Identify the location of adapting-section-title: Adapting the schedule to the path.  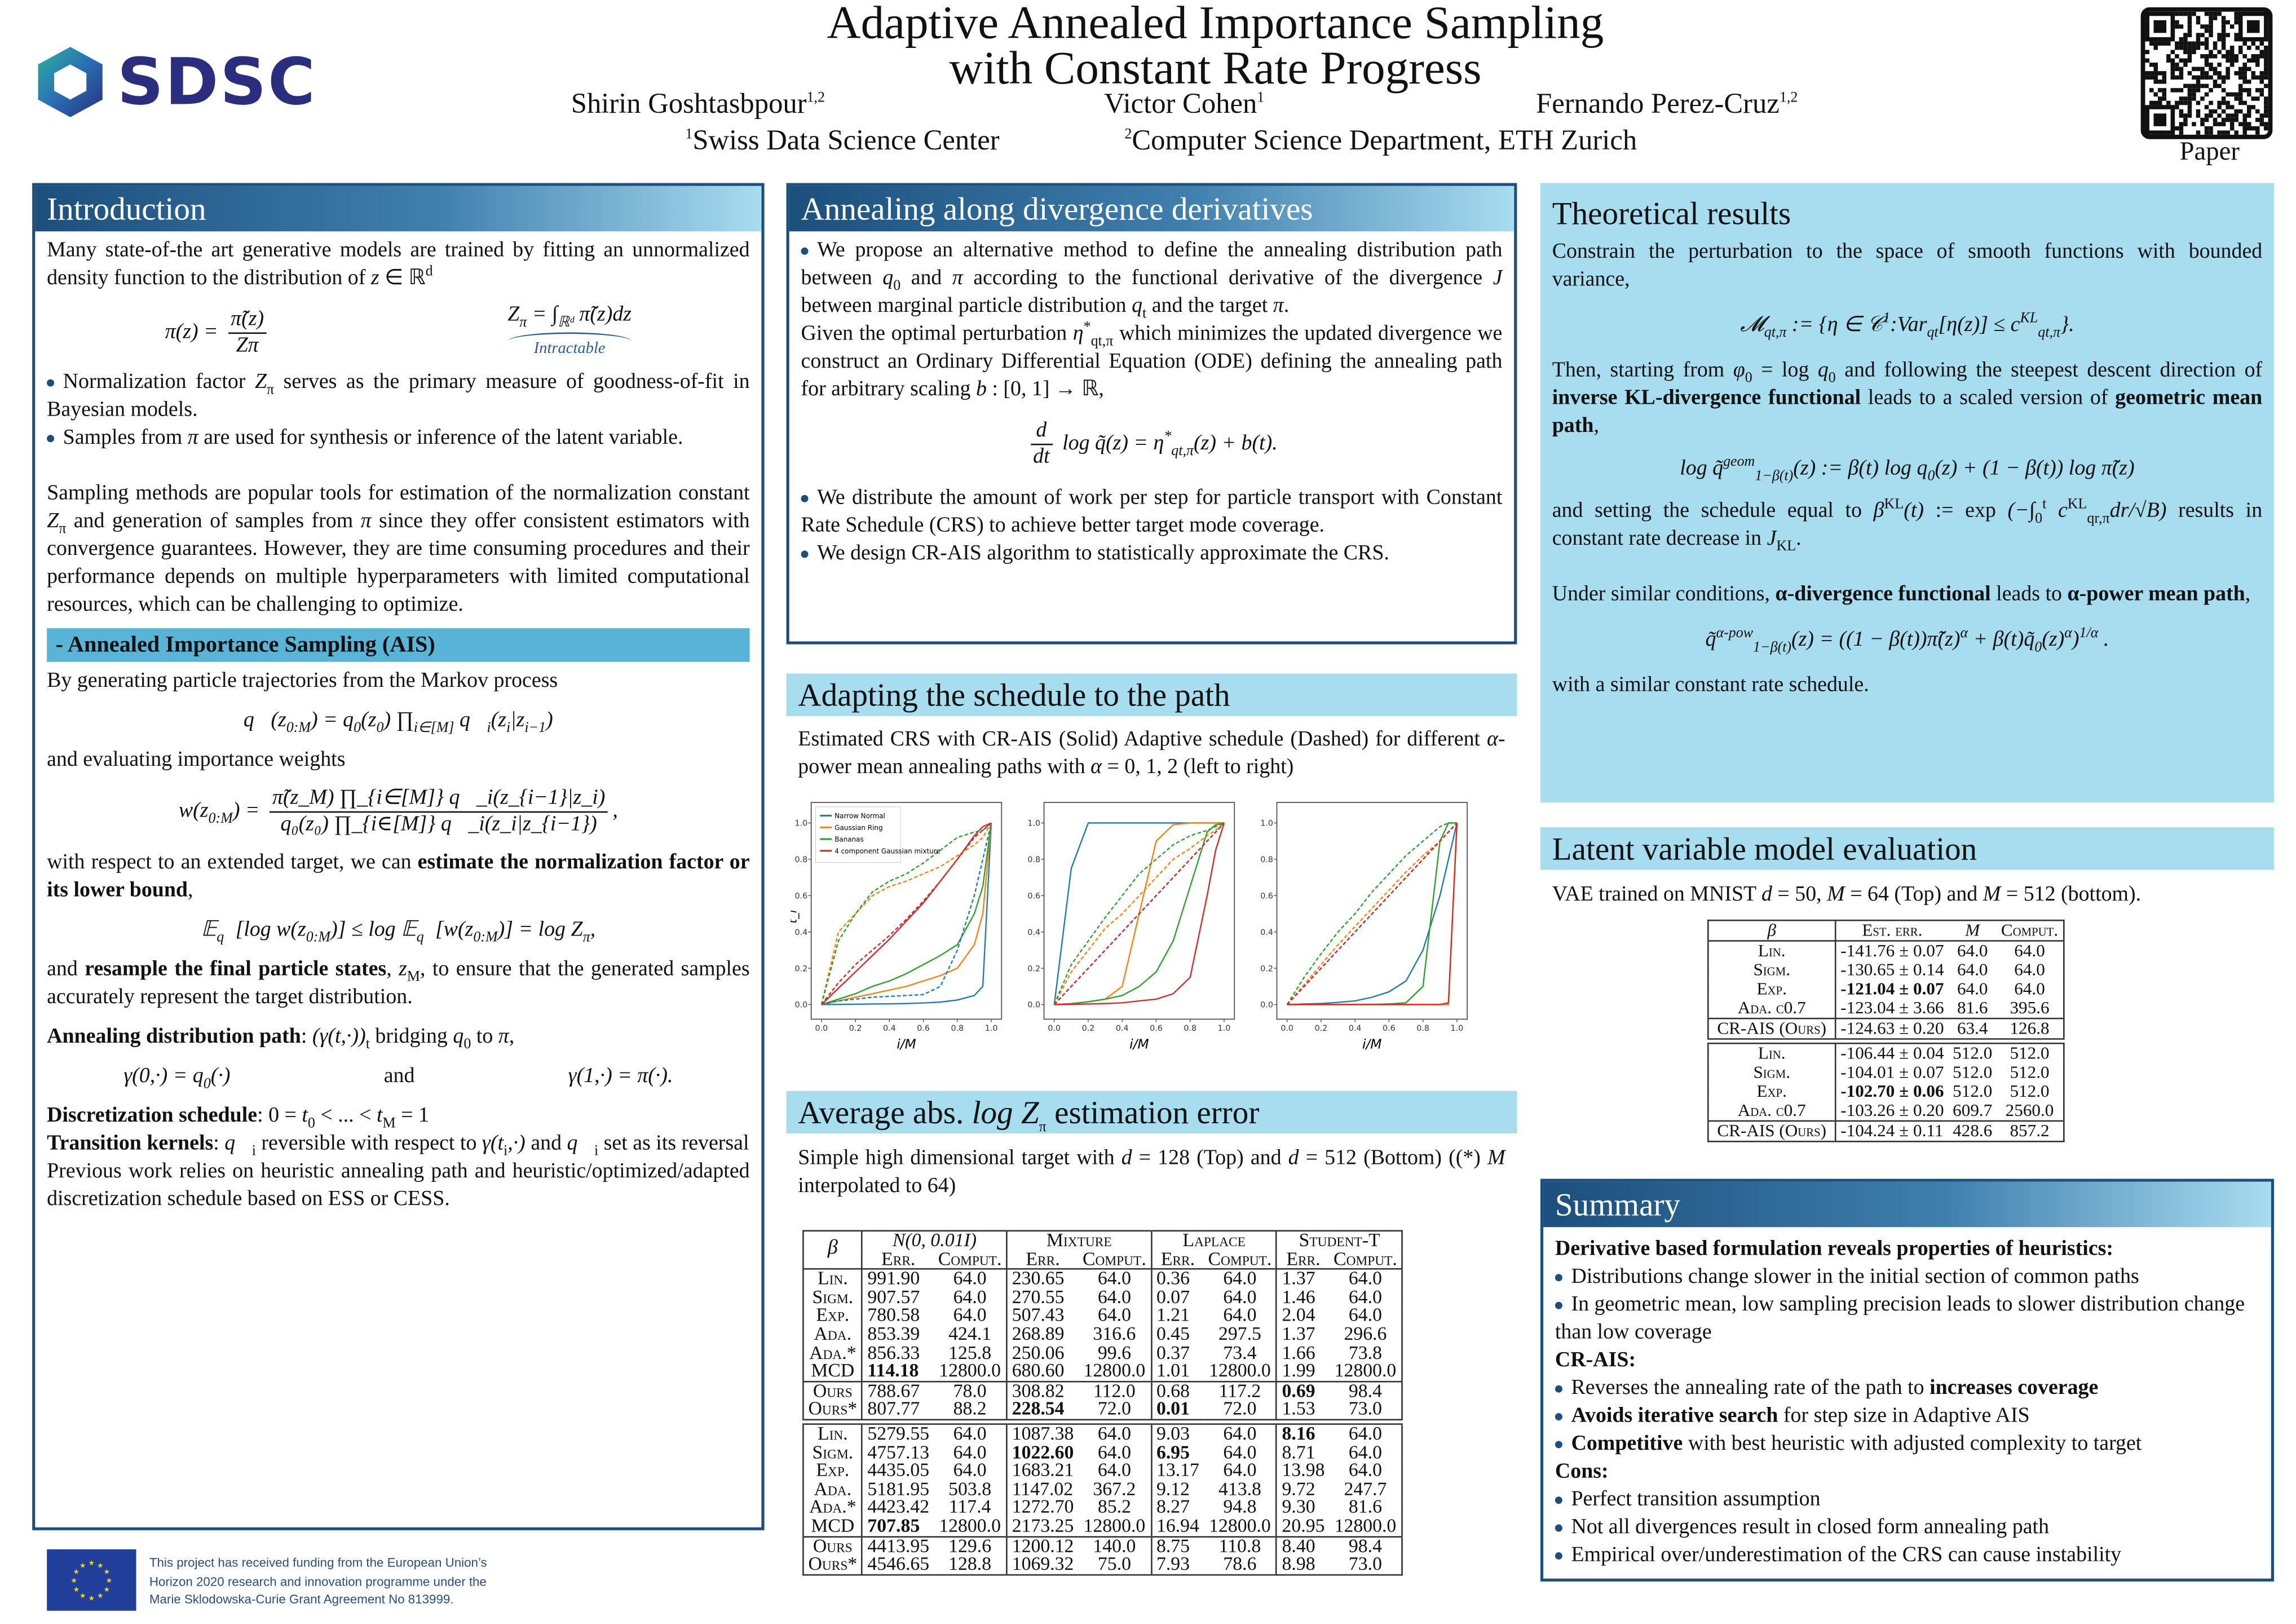
(1151, 694).